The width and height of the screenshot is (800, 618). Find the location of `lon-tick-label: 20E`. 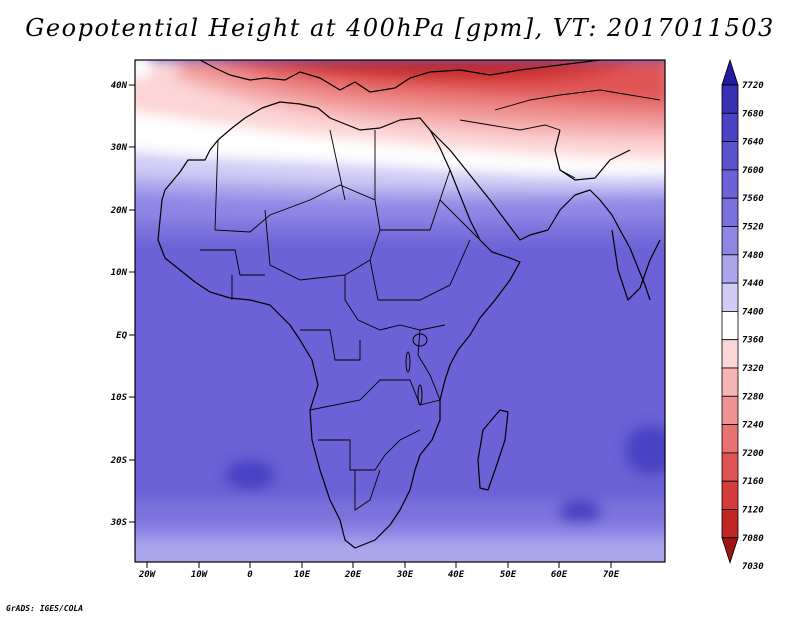

lon-tick-label: 20E is located at coordinates (353, 575).